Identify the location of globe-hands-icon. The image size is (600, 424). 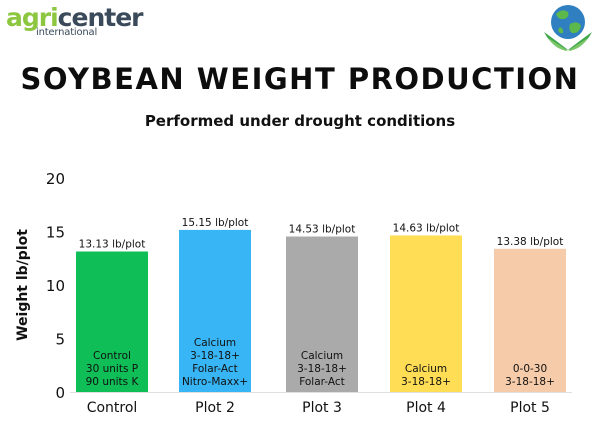
(568, 28).